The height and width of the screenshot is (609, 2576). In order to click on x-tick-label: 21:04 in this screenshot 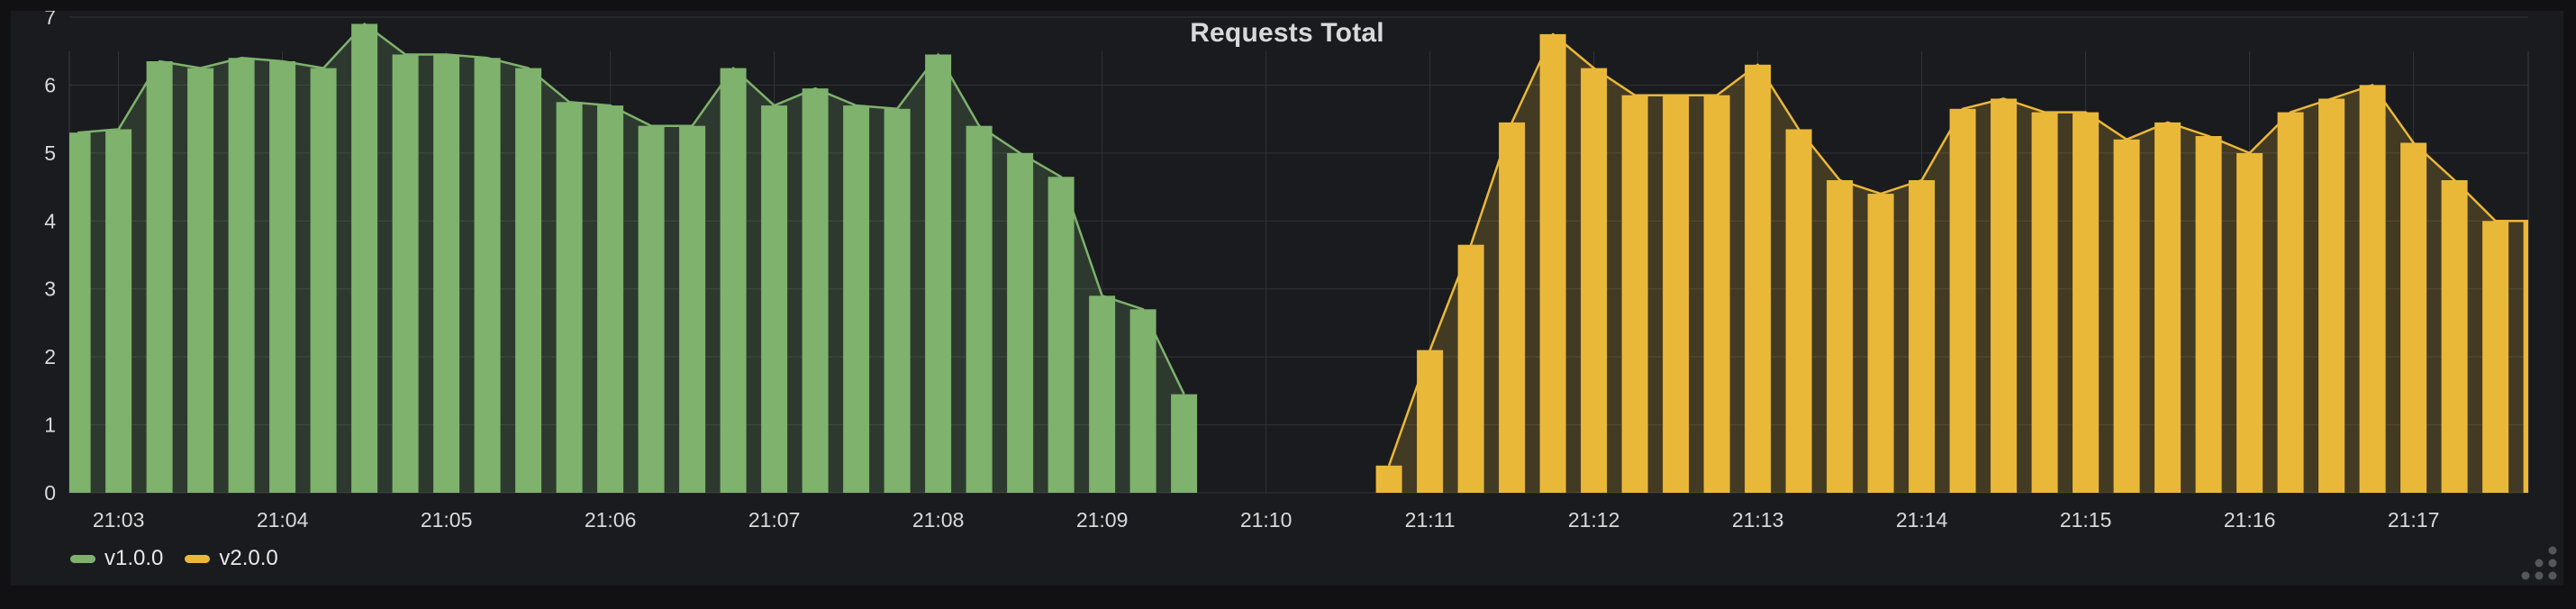, I will do `click(283, 520)`.